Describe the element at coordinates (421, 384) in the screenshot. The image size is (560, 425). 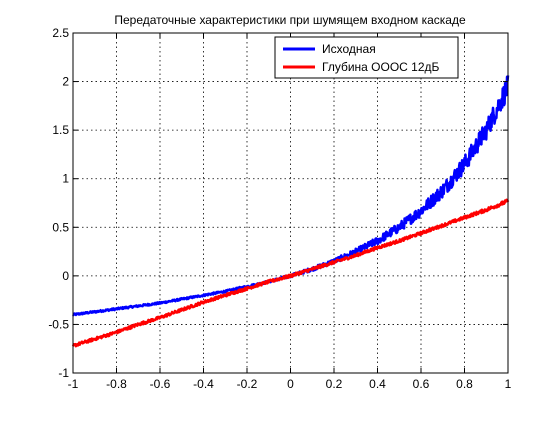
I see `x-tick-label: 0.6` at that location.